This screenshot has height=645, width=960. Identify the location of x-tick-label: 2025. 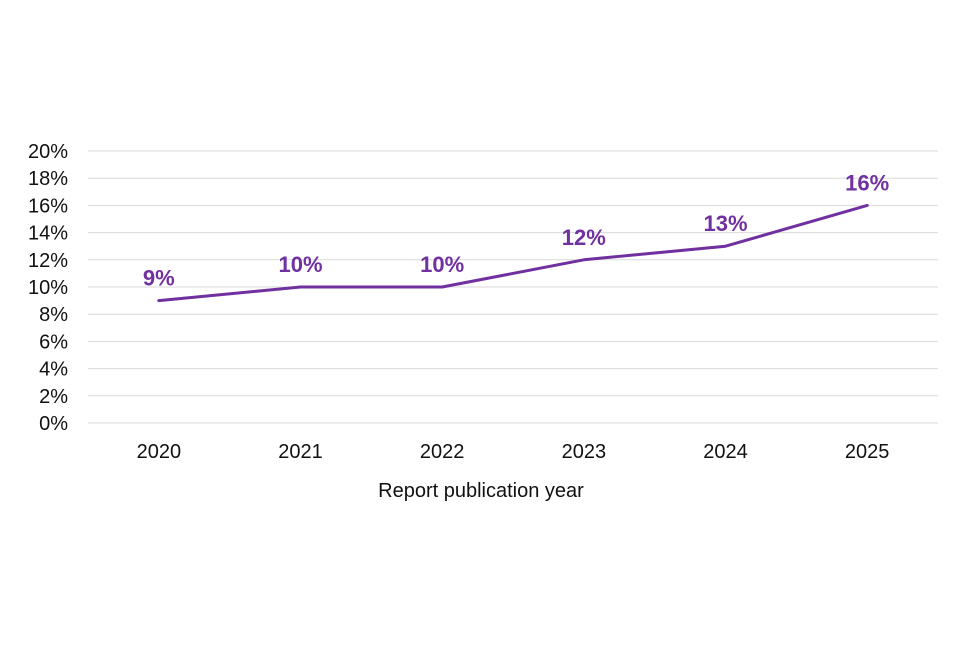
(867, 452).